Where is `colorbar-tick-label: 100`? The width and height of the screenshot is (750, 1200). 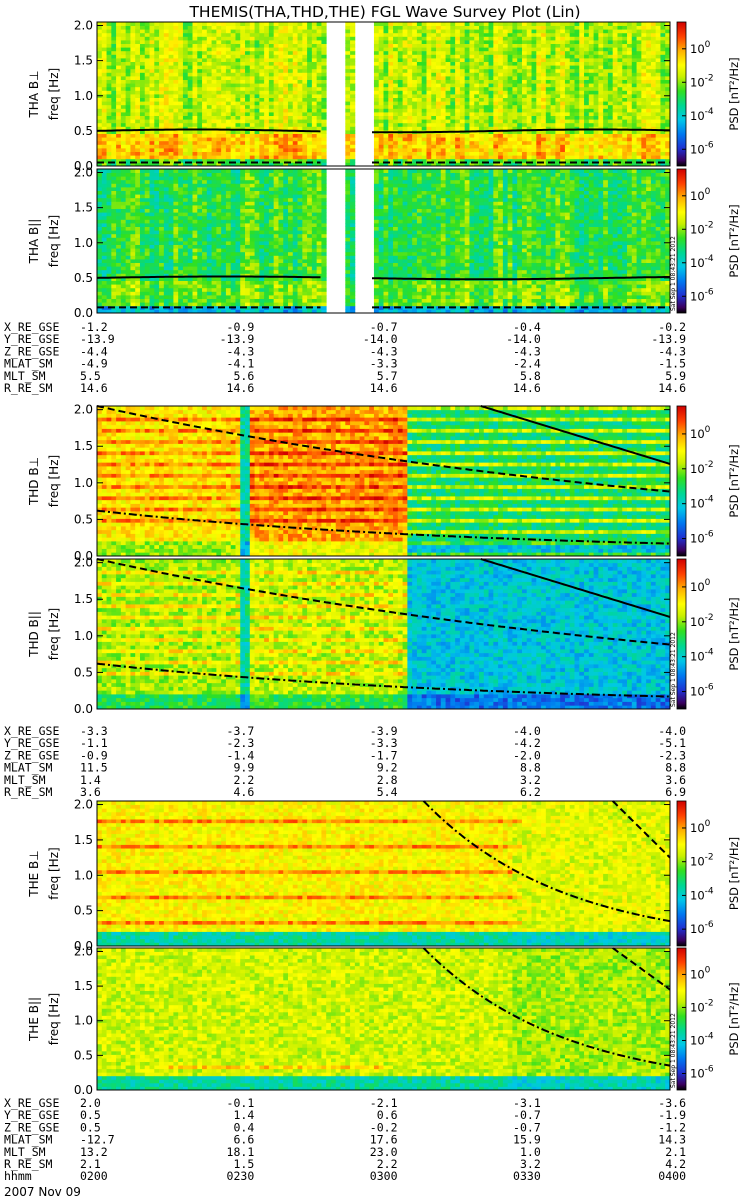 colorbar-tick-label: 100 is located at coordinates (700, 48).